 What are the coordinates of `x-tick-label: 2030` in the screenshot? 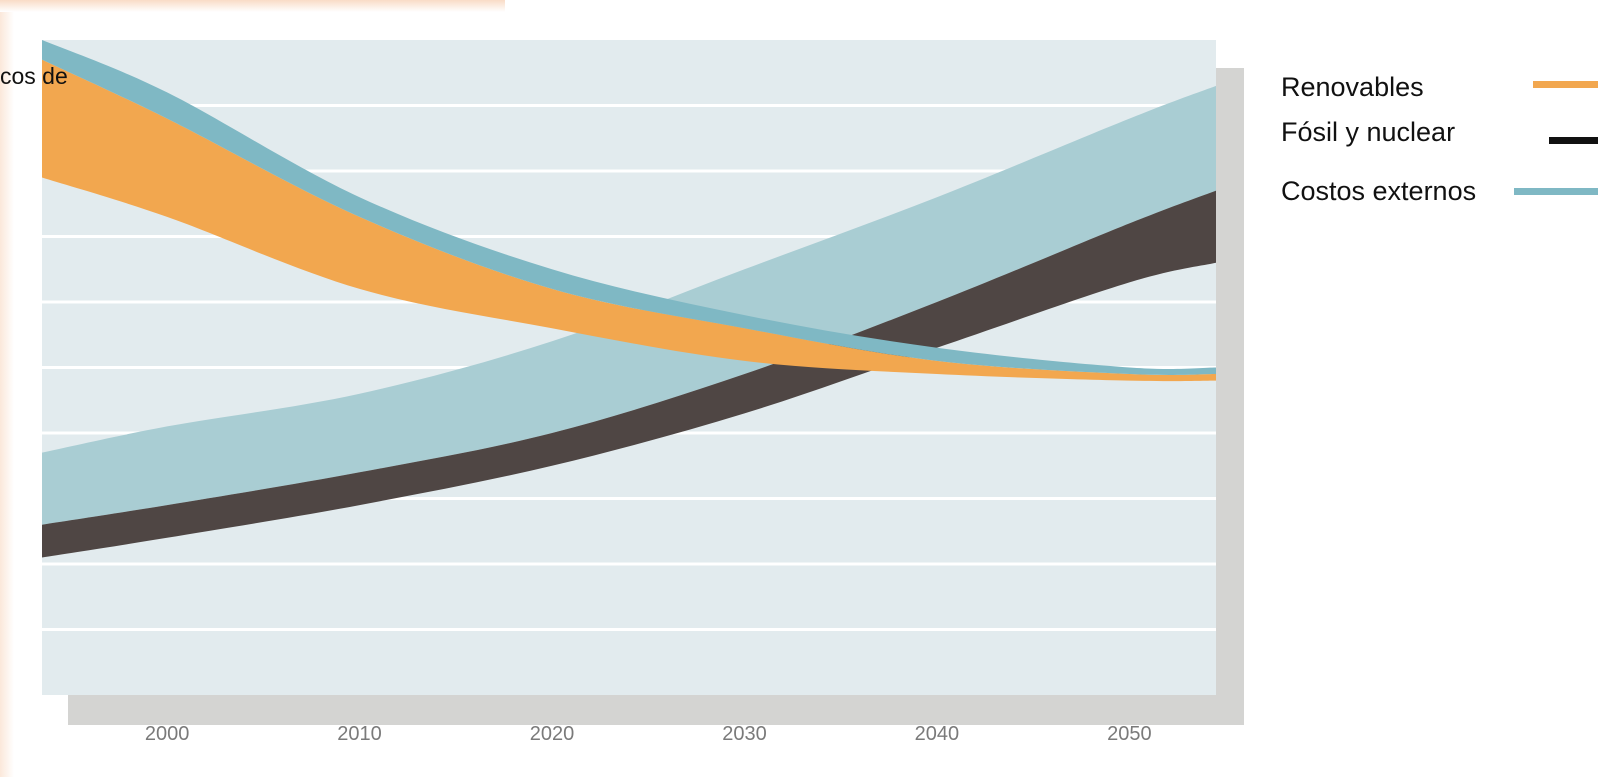 It's located at (744, 734).